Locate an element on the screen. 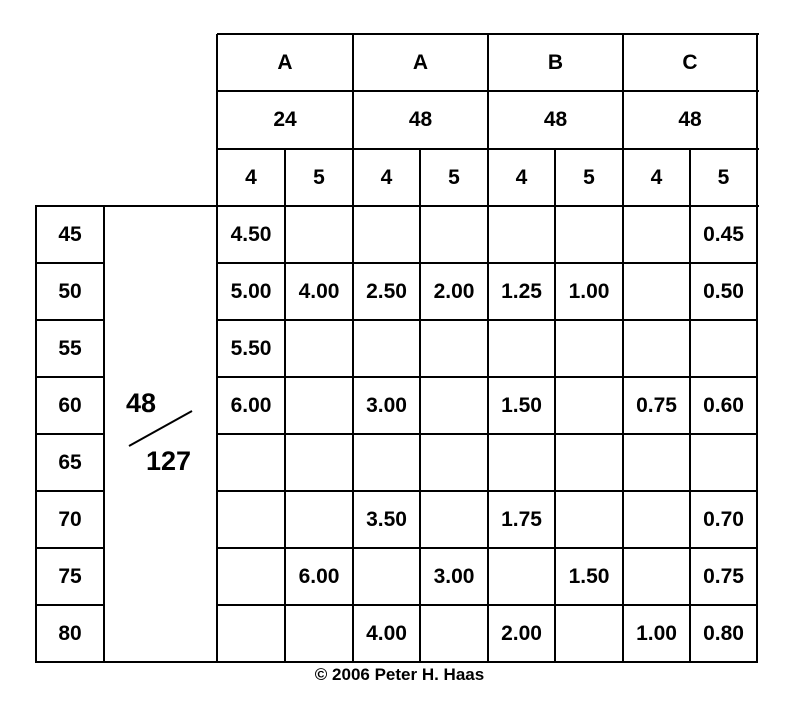  row-label: 80 is located at coordinates (70, 633).